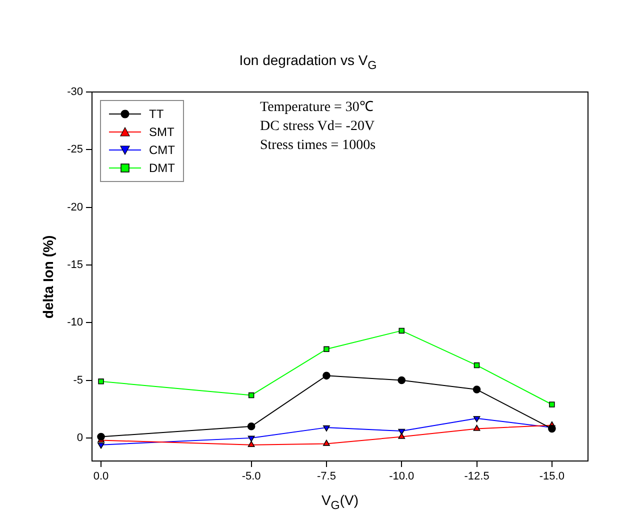 This screenshot has height=527, width=618. What do you see at coordinates (551, 476) in the screenshot?
I see `x-tick-label: -15.0` at bounding box center [551, 476].